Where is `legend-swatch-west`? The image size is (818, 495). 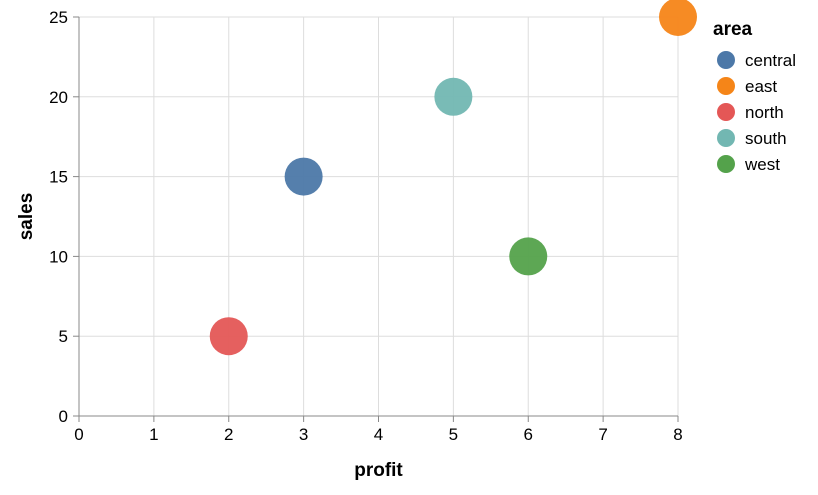 legend-swatch-west is located at coordinates (726, 164).